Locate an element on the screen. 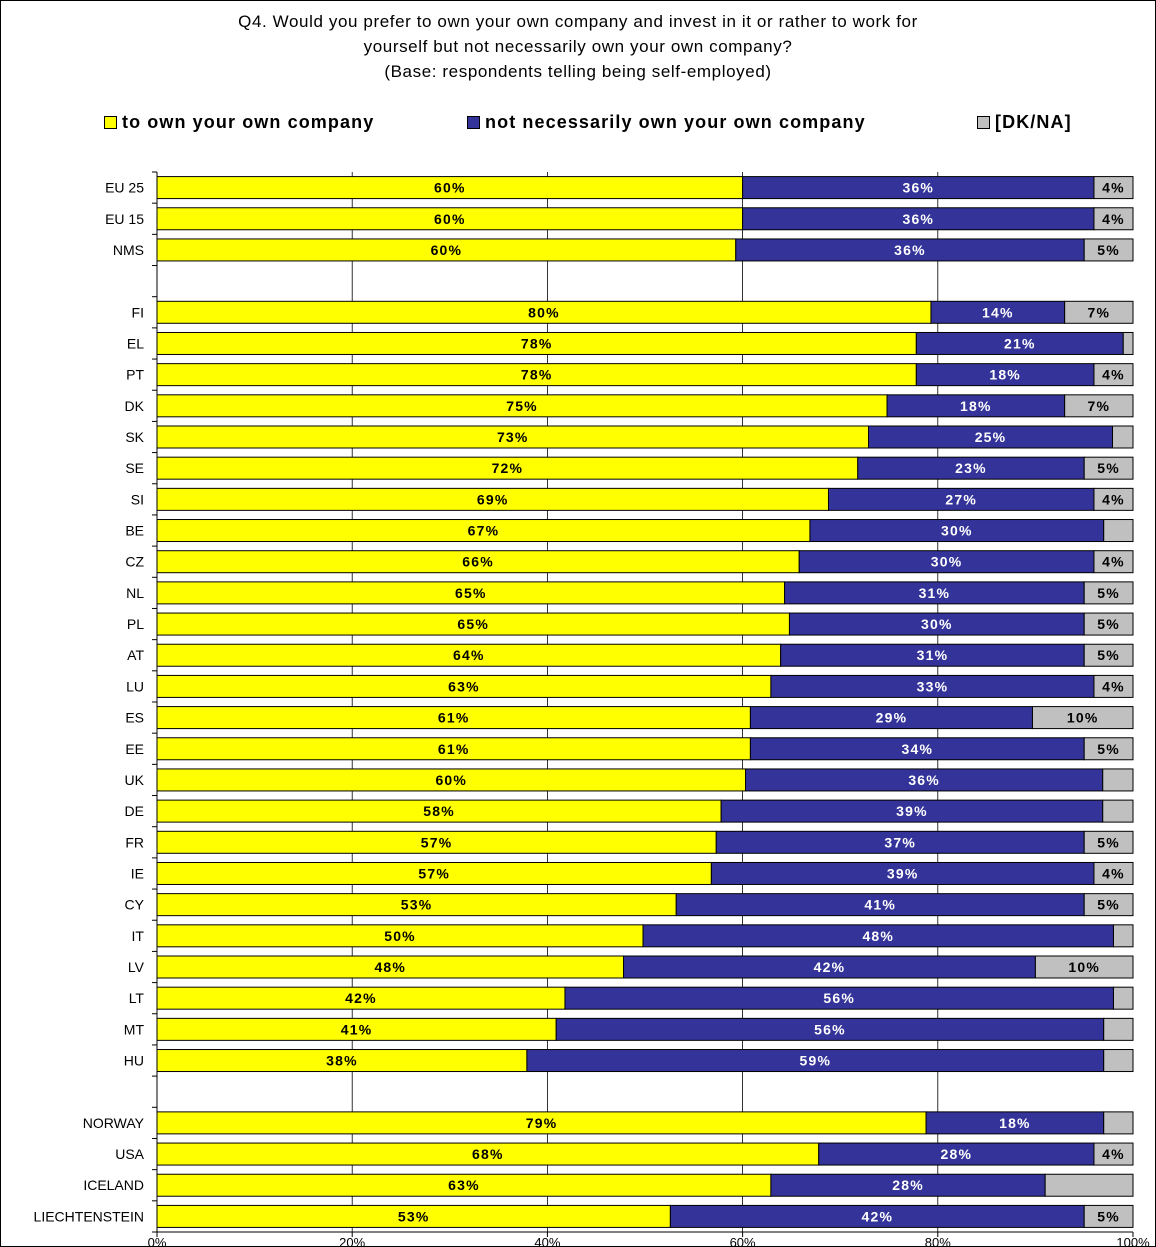 Image resolution: width=1156 pixels, height=1247 pixels. data-label-own: 50% is located at coordinates (400, 936).